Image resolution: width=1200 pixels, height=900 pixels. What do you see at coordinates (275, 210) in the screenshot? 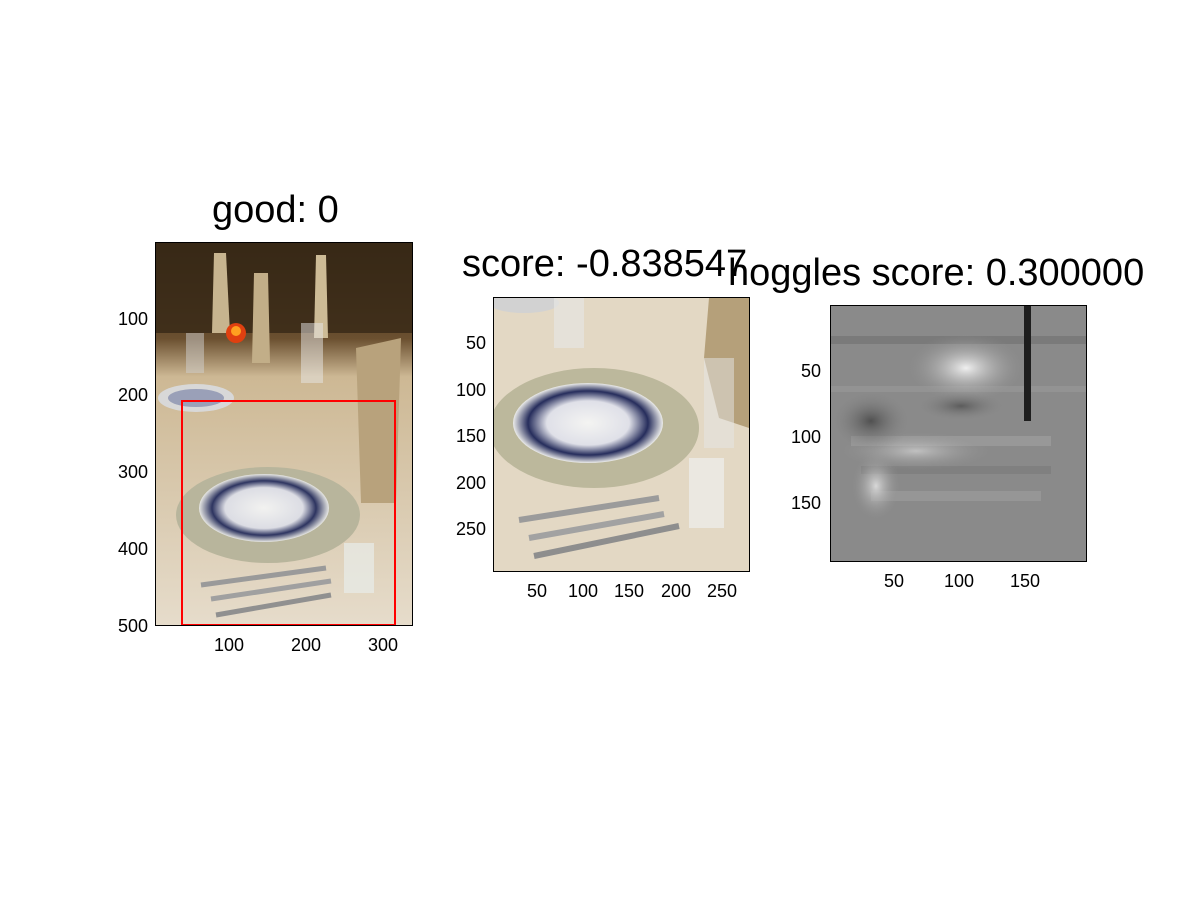
I see `panel1-title: good: 0` at bounding box center [275, 210].